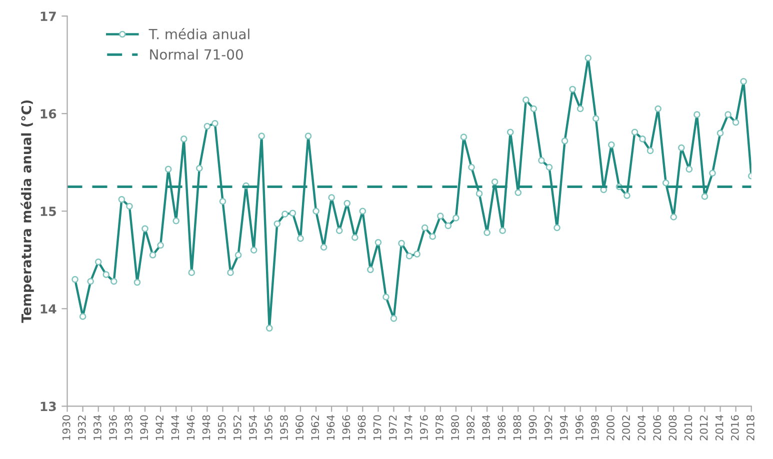 Image resolution: width=773 pixels, height=459 pixels. I want to click on x-tick-label: 1968, so click(362, 427).